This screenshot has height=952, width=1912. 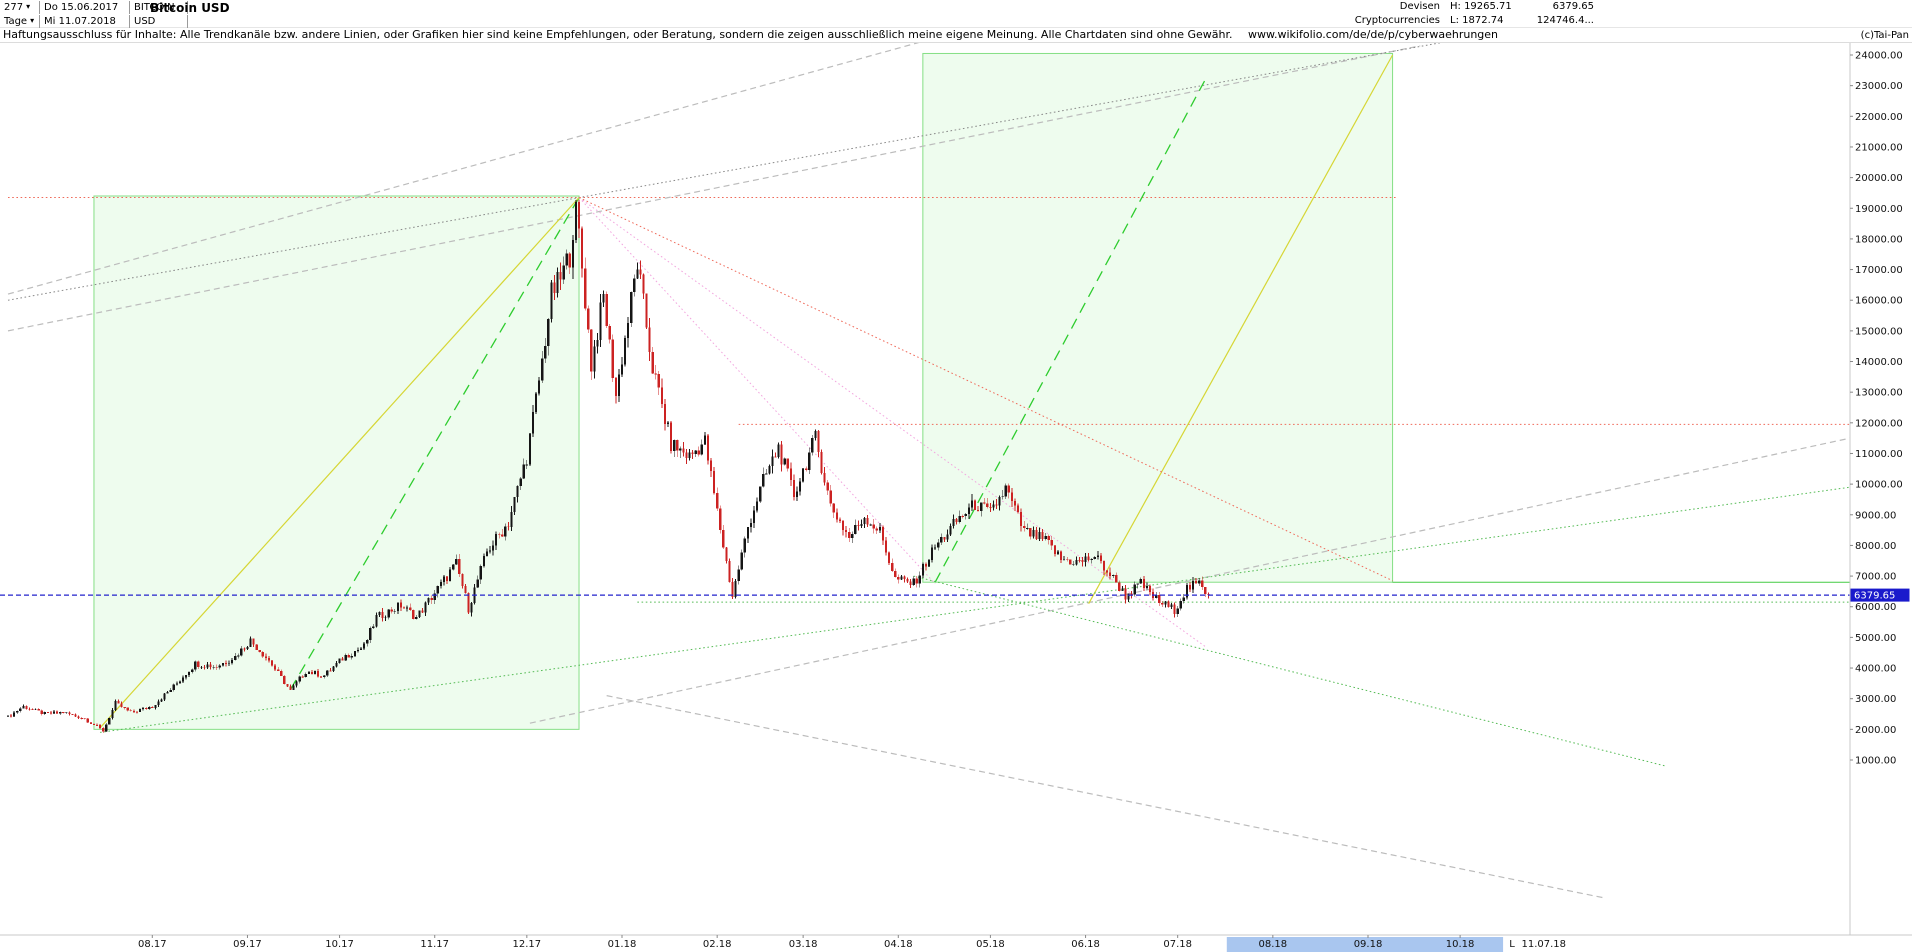 I want to click on downtrend-pink-steep, so click(x=757, y=391).